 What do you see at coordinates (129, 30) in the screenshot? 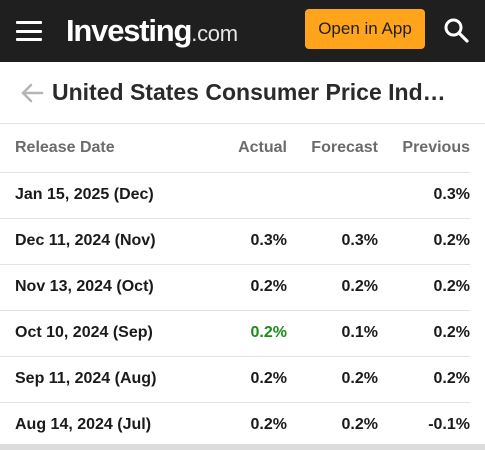
I see `logo-wordmark: Investing` at bounding box center [129, 30].